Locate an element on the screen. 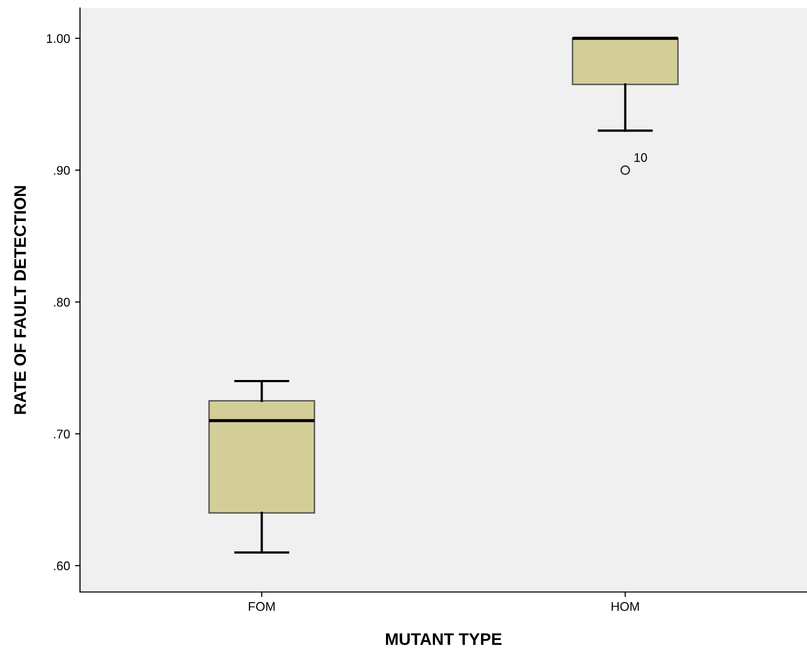 This screenshot has height=652, width=807. y-axis-title: RATE OF FAULT DETECTION is located at coordinates (20, 300).